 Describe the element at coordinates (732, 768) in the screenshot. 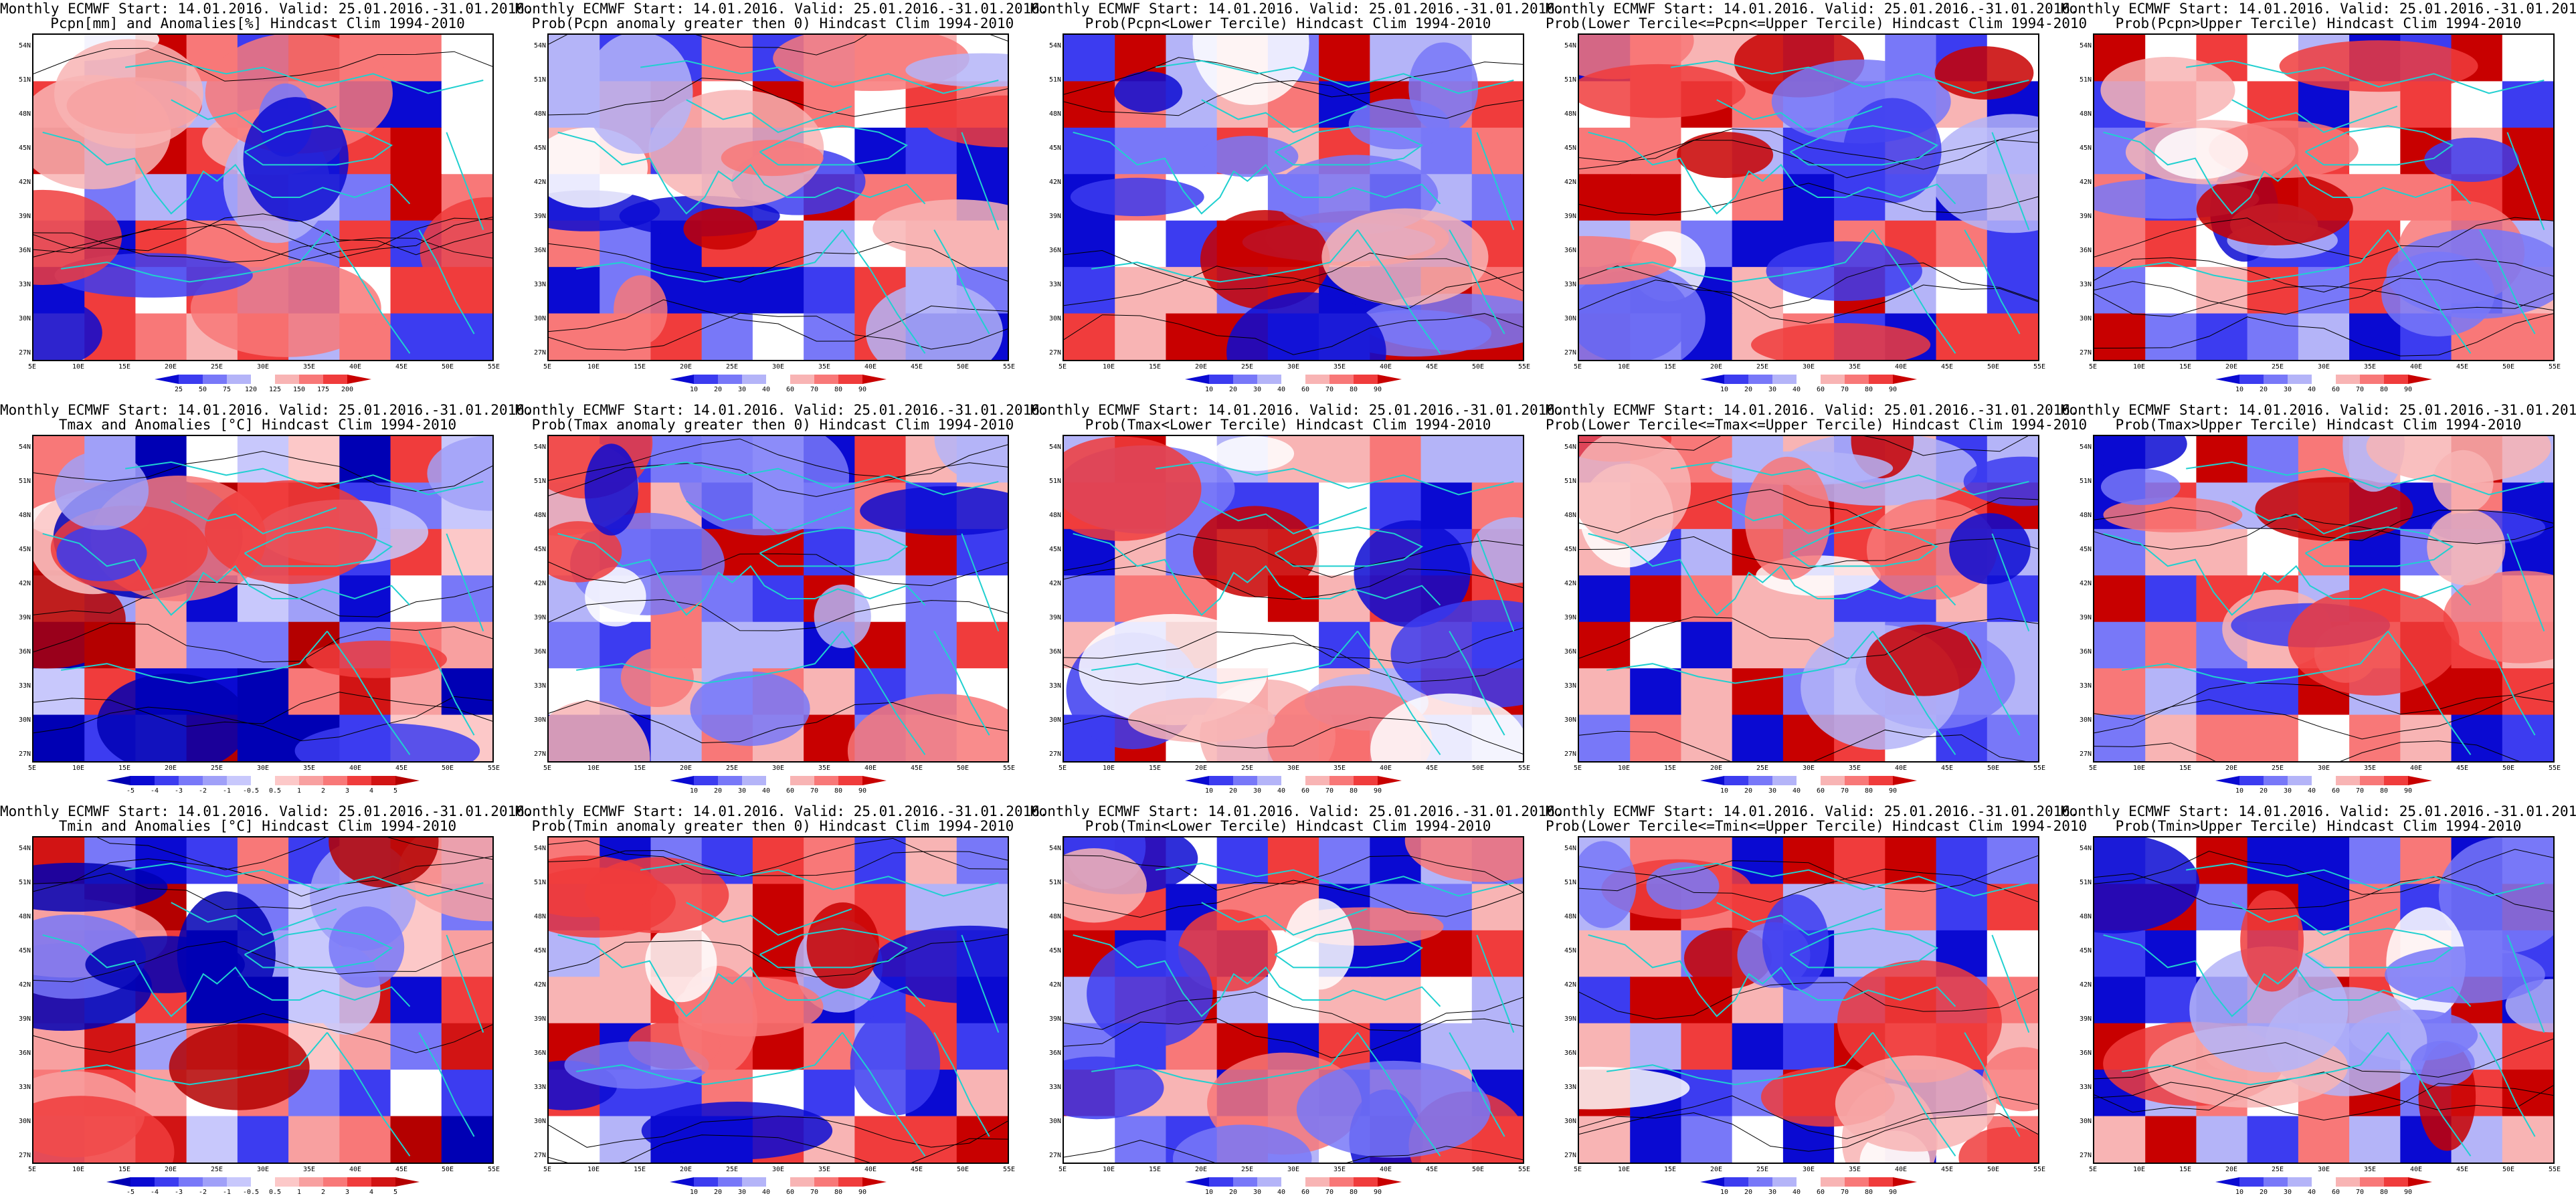

I see `lon-tick-label: 25E` at that location.